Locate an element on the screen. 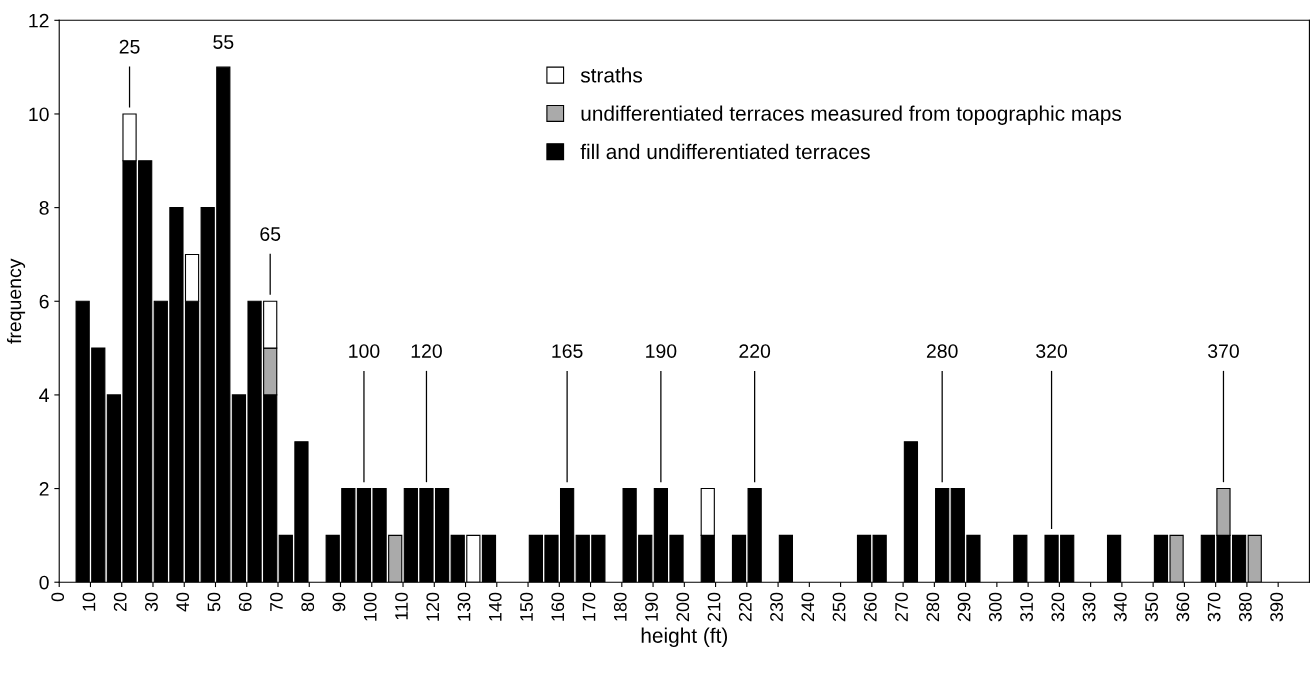 The height and width of the screenshot is (677, 1316). annotation: 120 is located at coordinates (426, 351).